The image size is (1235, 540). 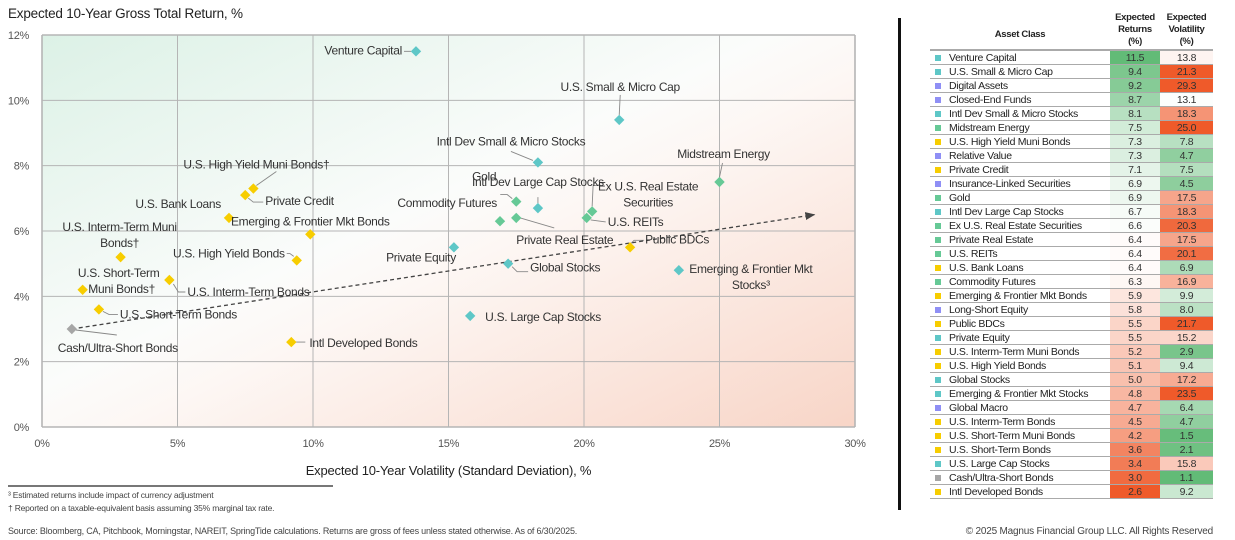 What do you see at coordinates (1071, 366) in the screenshot?
I see `table-row: U.S. High Yield Bonds 5.1 9.4` at bounding box center [1071, 366].